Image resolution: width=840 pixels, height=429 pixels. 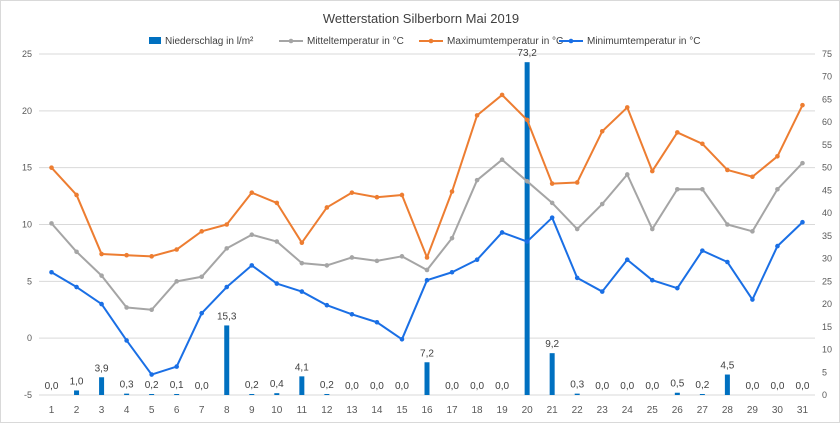 I want to click on bar-value-label: 15,3, so click(x=227, y=316).